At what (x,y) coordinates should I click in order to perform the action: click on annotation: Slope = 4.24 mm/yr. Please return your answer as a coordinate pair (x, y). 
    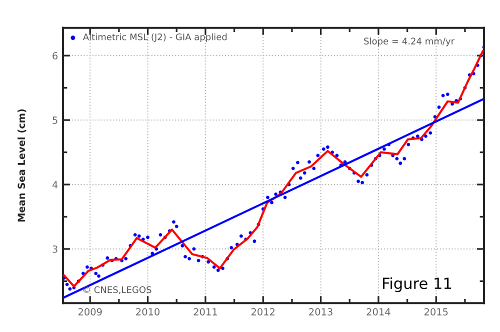
    Looking at the image, I should click on (409, 42).